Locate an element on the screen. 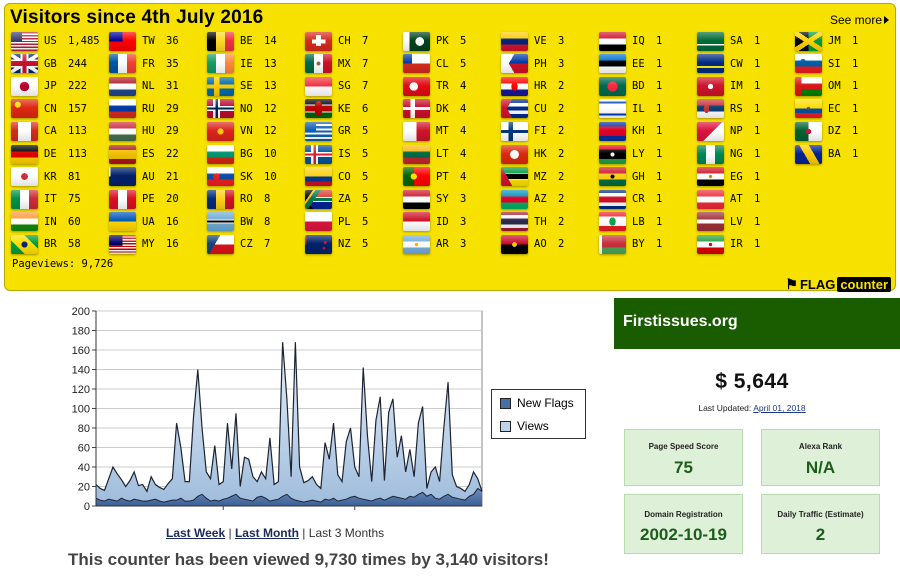  flag-entry-sa: SA 1 is located at coordinates (728, 41).